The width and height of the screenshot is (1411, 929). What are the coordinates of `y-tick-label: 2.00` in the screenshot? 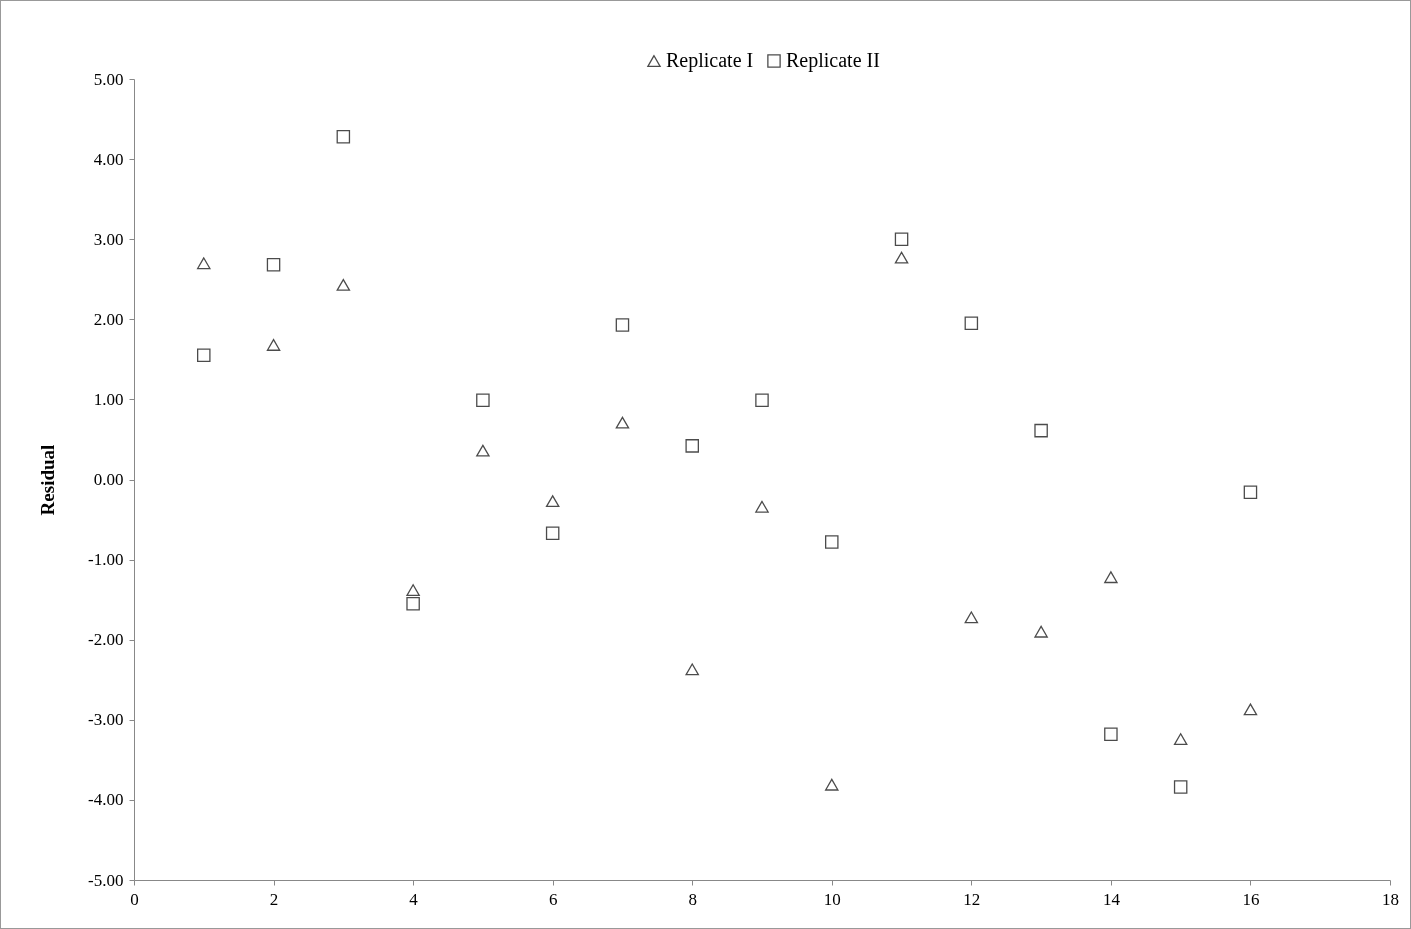 It's located at (108, 319).